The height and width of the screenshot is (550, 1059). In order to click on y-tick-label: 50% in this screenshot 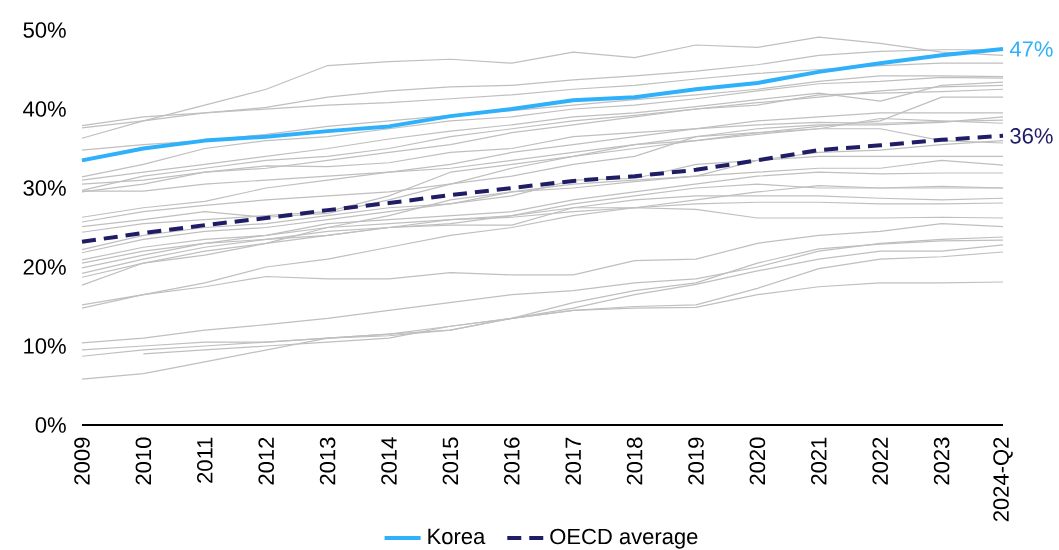, I will do `click(44, 30)`.